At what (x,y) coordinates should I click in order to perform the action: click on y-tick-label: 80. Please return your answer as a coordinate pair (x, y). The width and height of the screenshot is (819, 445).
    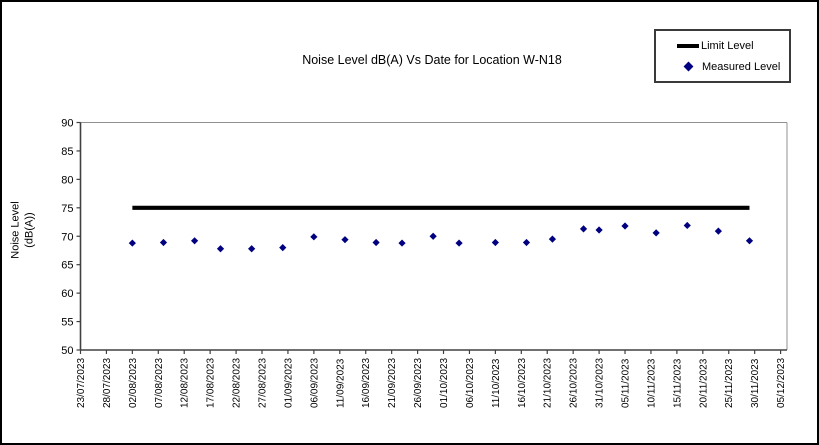
    Looking at the image, I should click on (67, 180).